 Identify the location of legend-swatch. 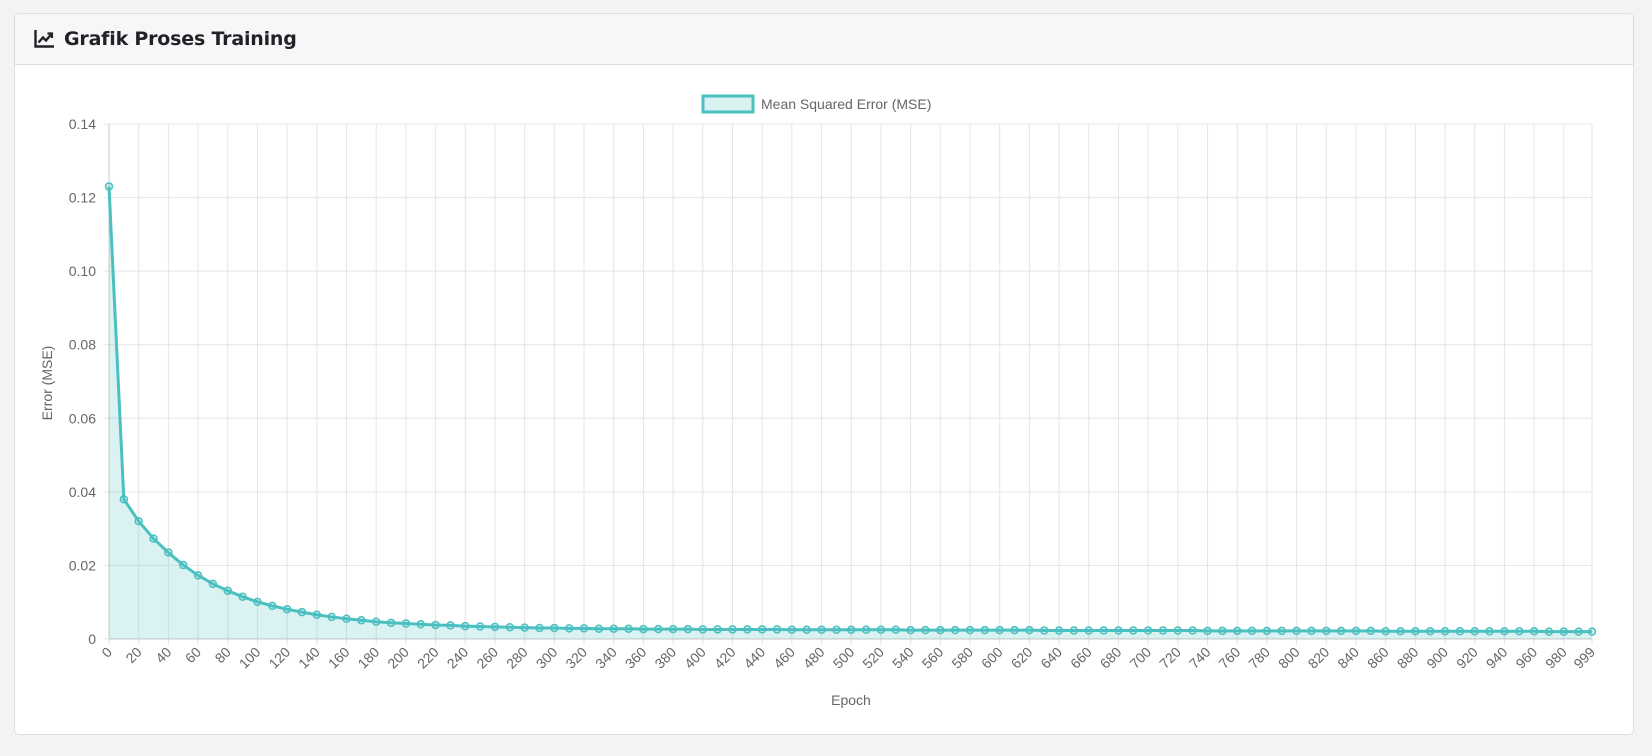
(728, 104).